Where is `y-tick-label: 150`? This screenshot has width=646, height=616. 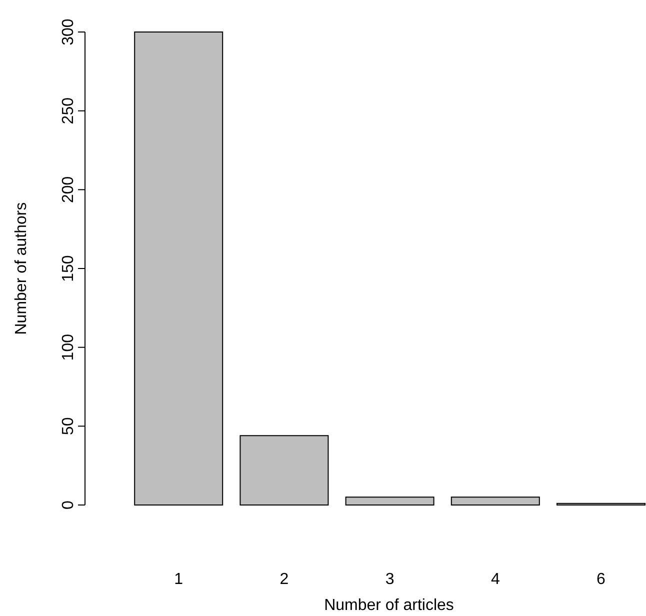 y-tick-label: 150 is located at coordinates (68, 268).